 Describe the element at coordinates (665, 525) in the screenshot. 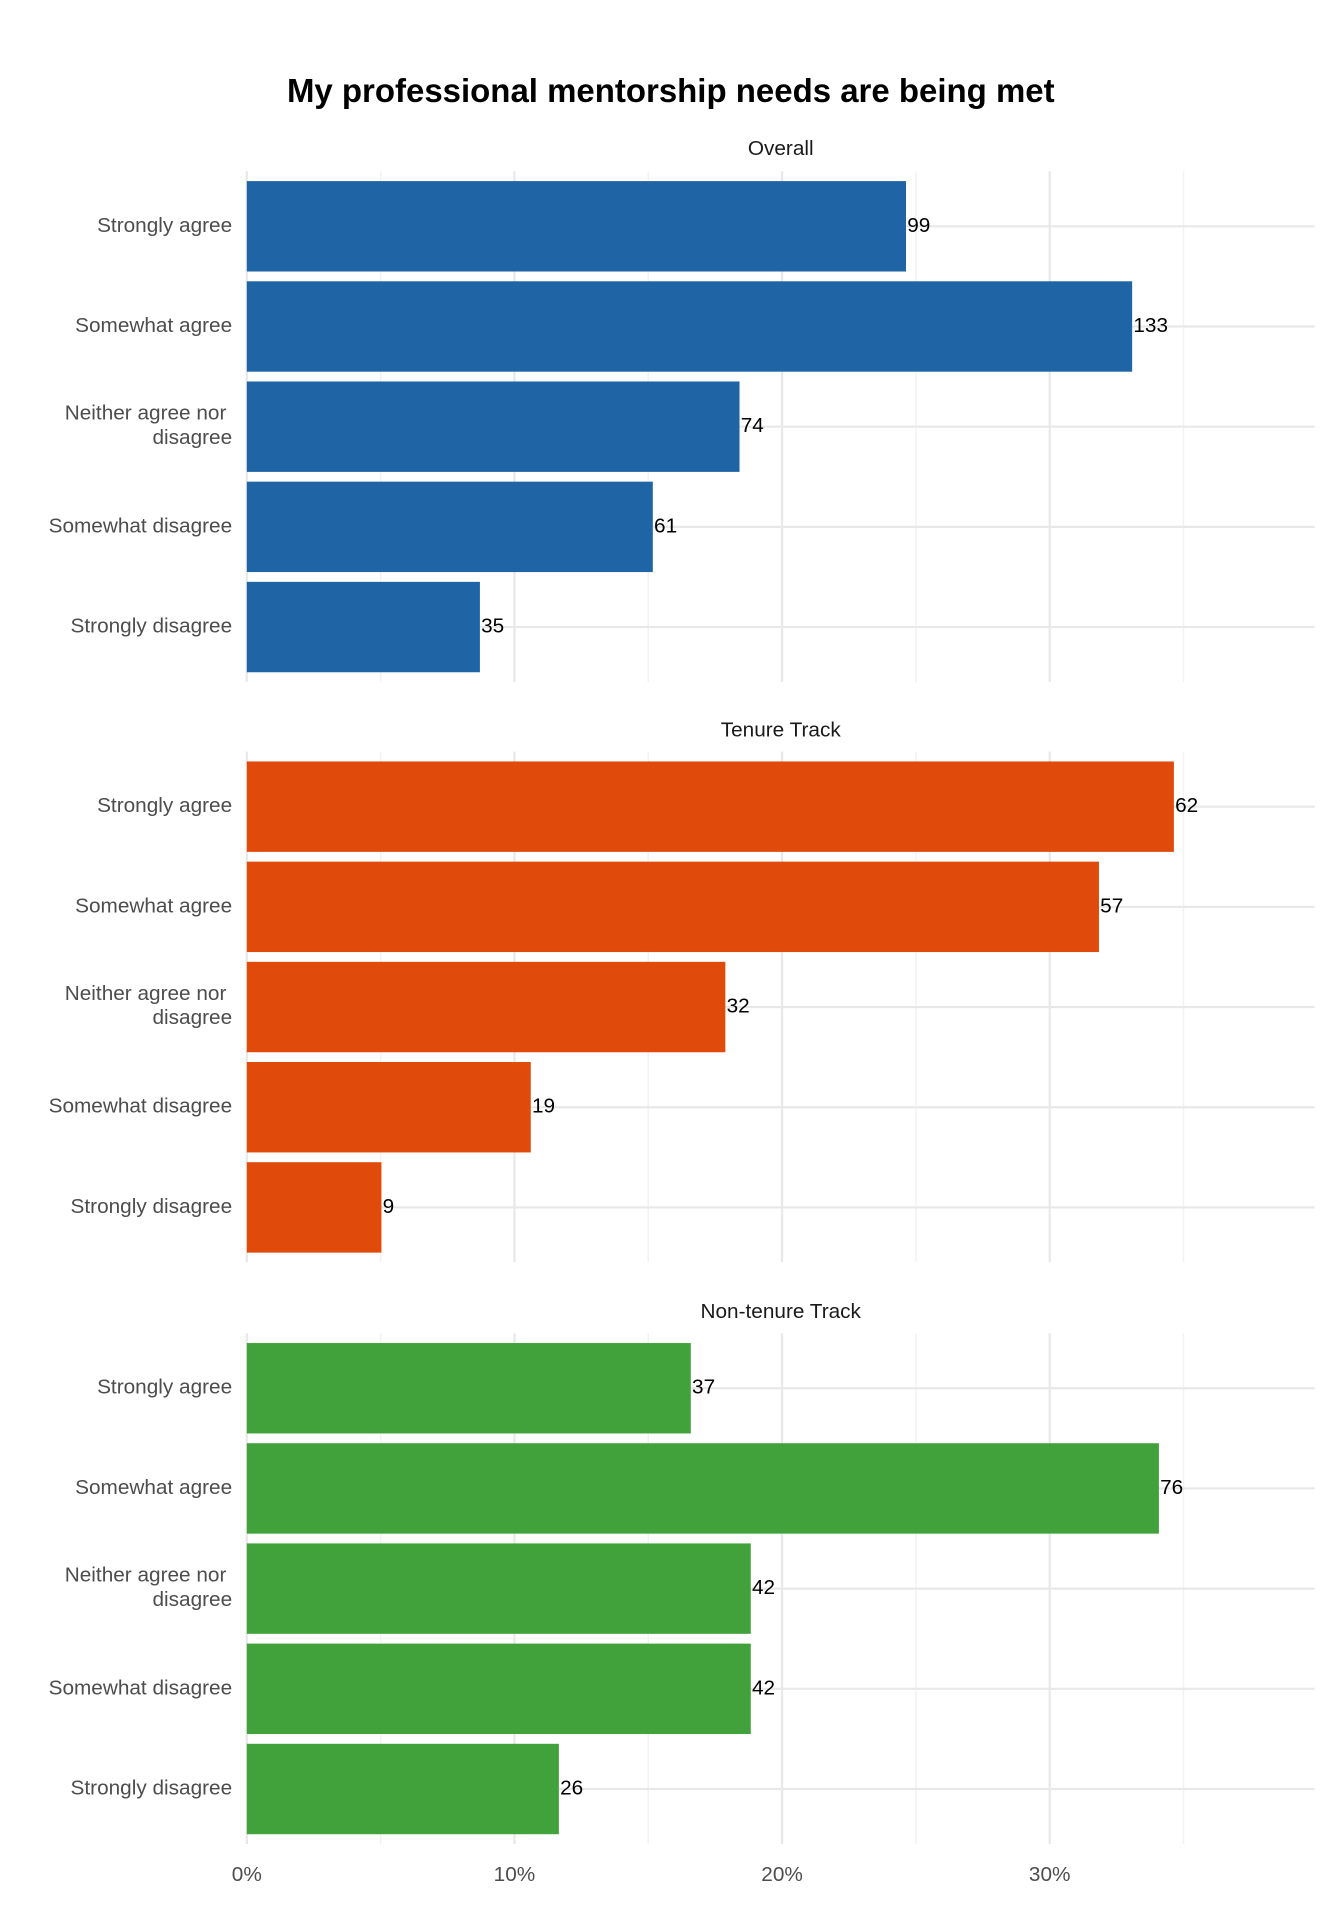

I see `data-label: 61` at that location.